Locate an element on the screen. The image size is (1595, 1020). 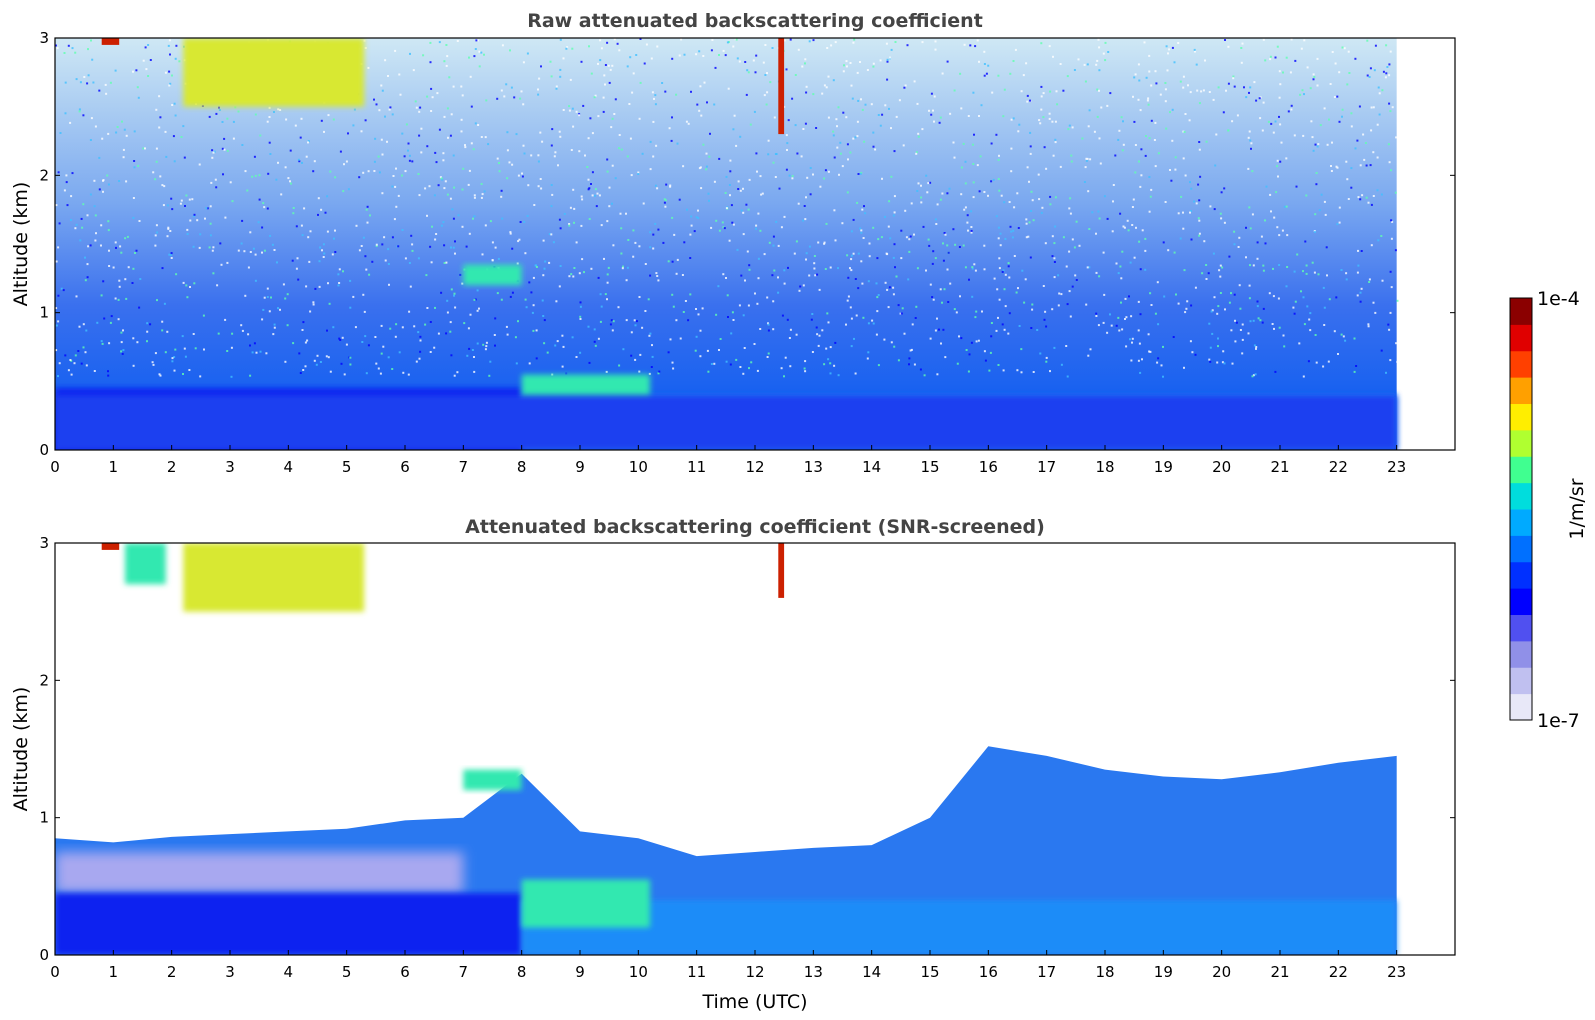
colorbar-cell is located at coordinates (1521, 575).